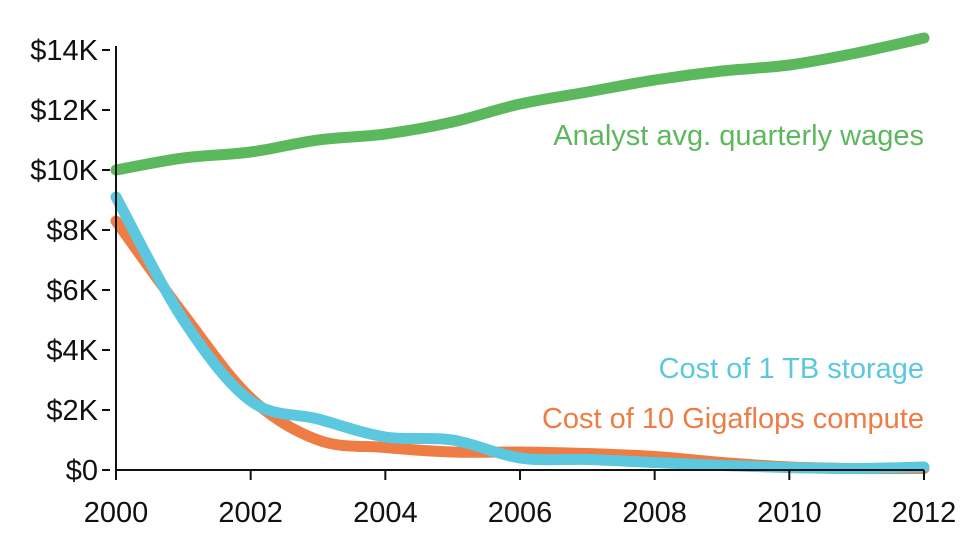  What do you see at coordinates (789, 513) in the screenshot?
I see `x-tick-label: 2010` at bounding box center [789, 513].